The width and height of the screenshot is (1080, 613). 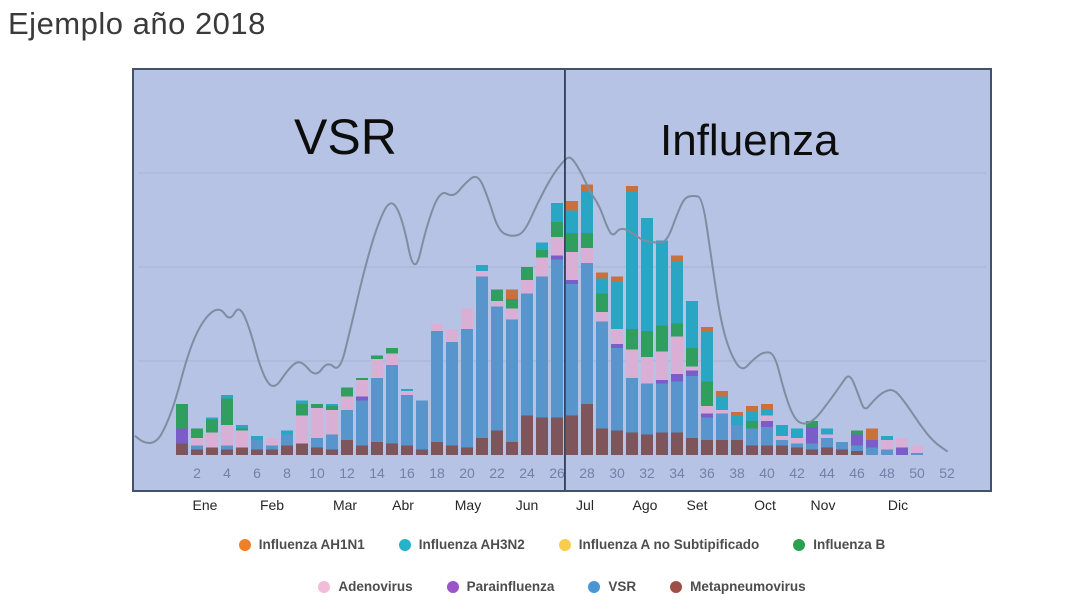 I want to click on month-axis: Ene Feb Mar Abr May Jun Jul Ago Set Oct Nov Dic, so click(x=540, y=509).